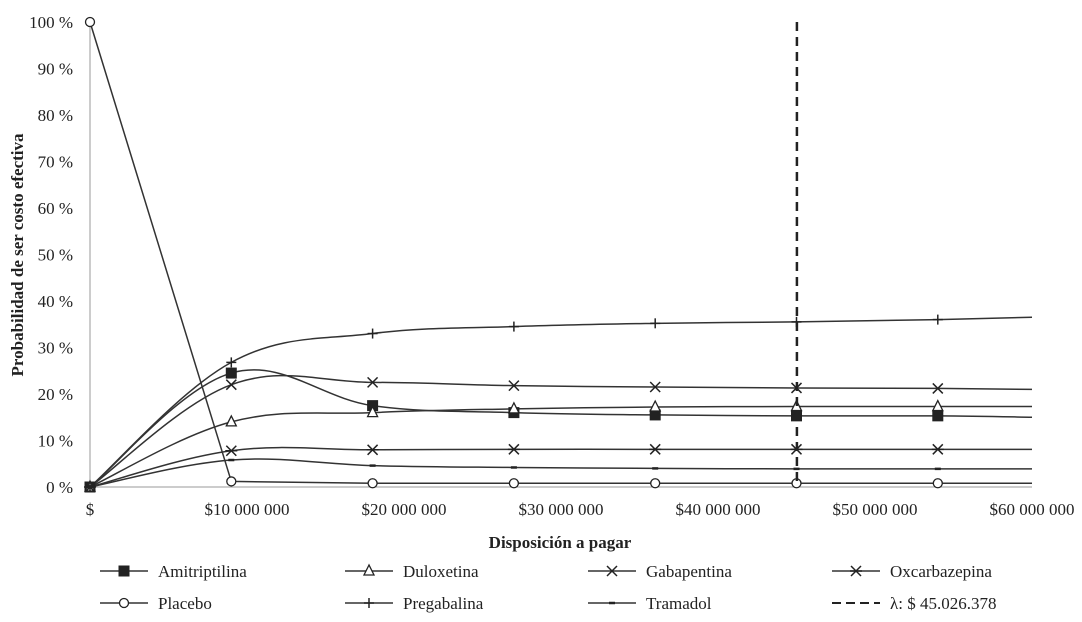 This screenshot has width=1082, height=622. I want to click on legend-item-placebo: Placebo, so click(156, 603).